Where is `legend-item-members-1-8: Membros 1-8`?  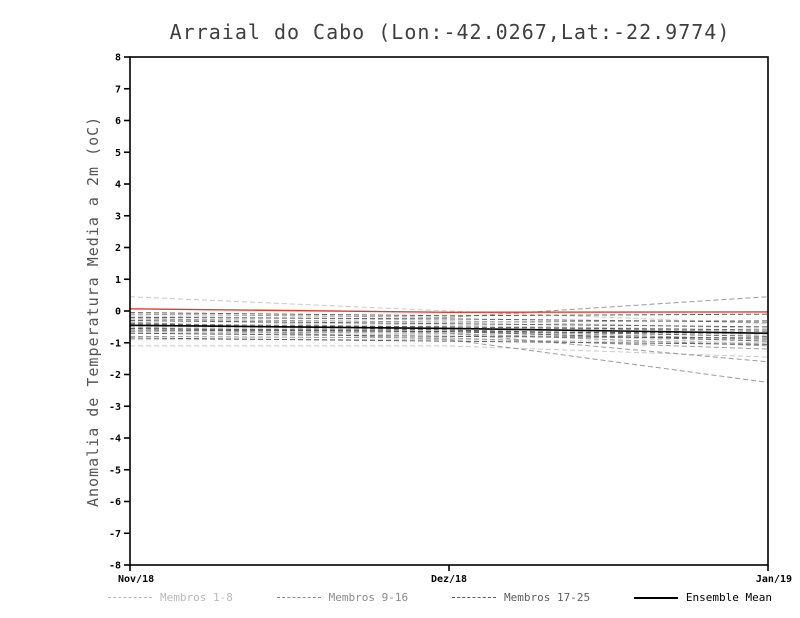
legend-item-members-1-8: Membros 1-8 is located at coordinates (170, 597).